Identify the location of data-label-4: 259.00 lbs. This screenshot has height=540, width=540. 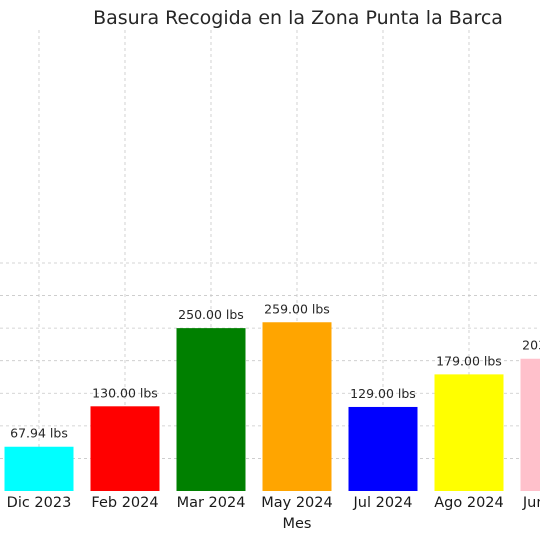
(297, 308).